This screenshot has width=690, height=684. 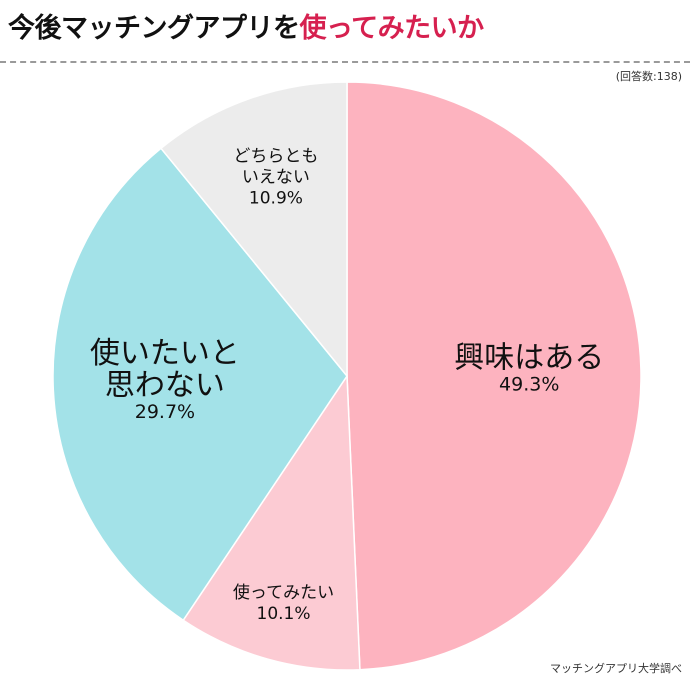 What do you see at coordinates (392, 28) in the screenshot?
I see `title-accent: 使ってみたいか` at bounding box center [392, 28].